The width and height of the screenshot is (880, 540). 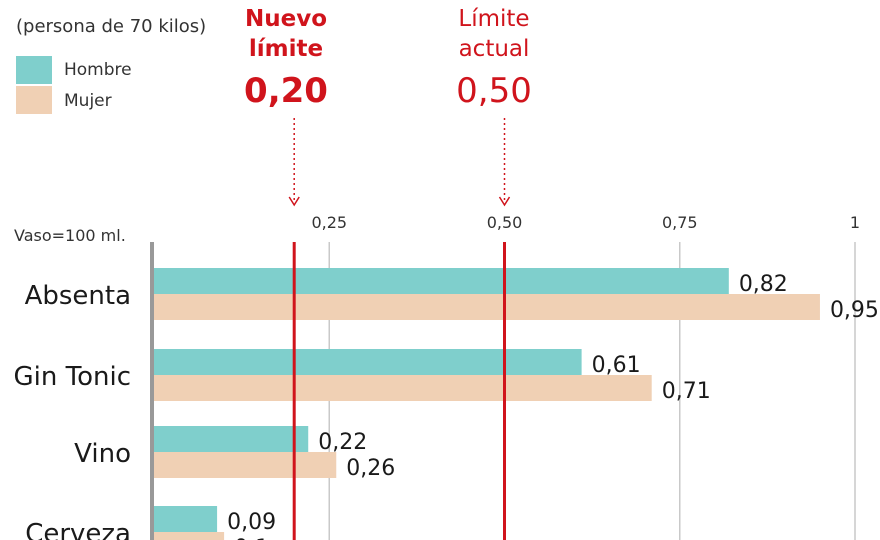 What do you see at coordinates (78, 529) in the screenshot?
I see `category-label: Cerveza` at bounding box center [78, 529].